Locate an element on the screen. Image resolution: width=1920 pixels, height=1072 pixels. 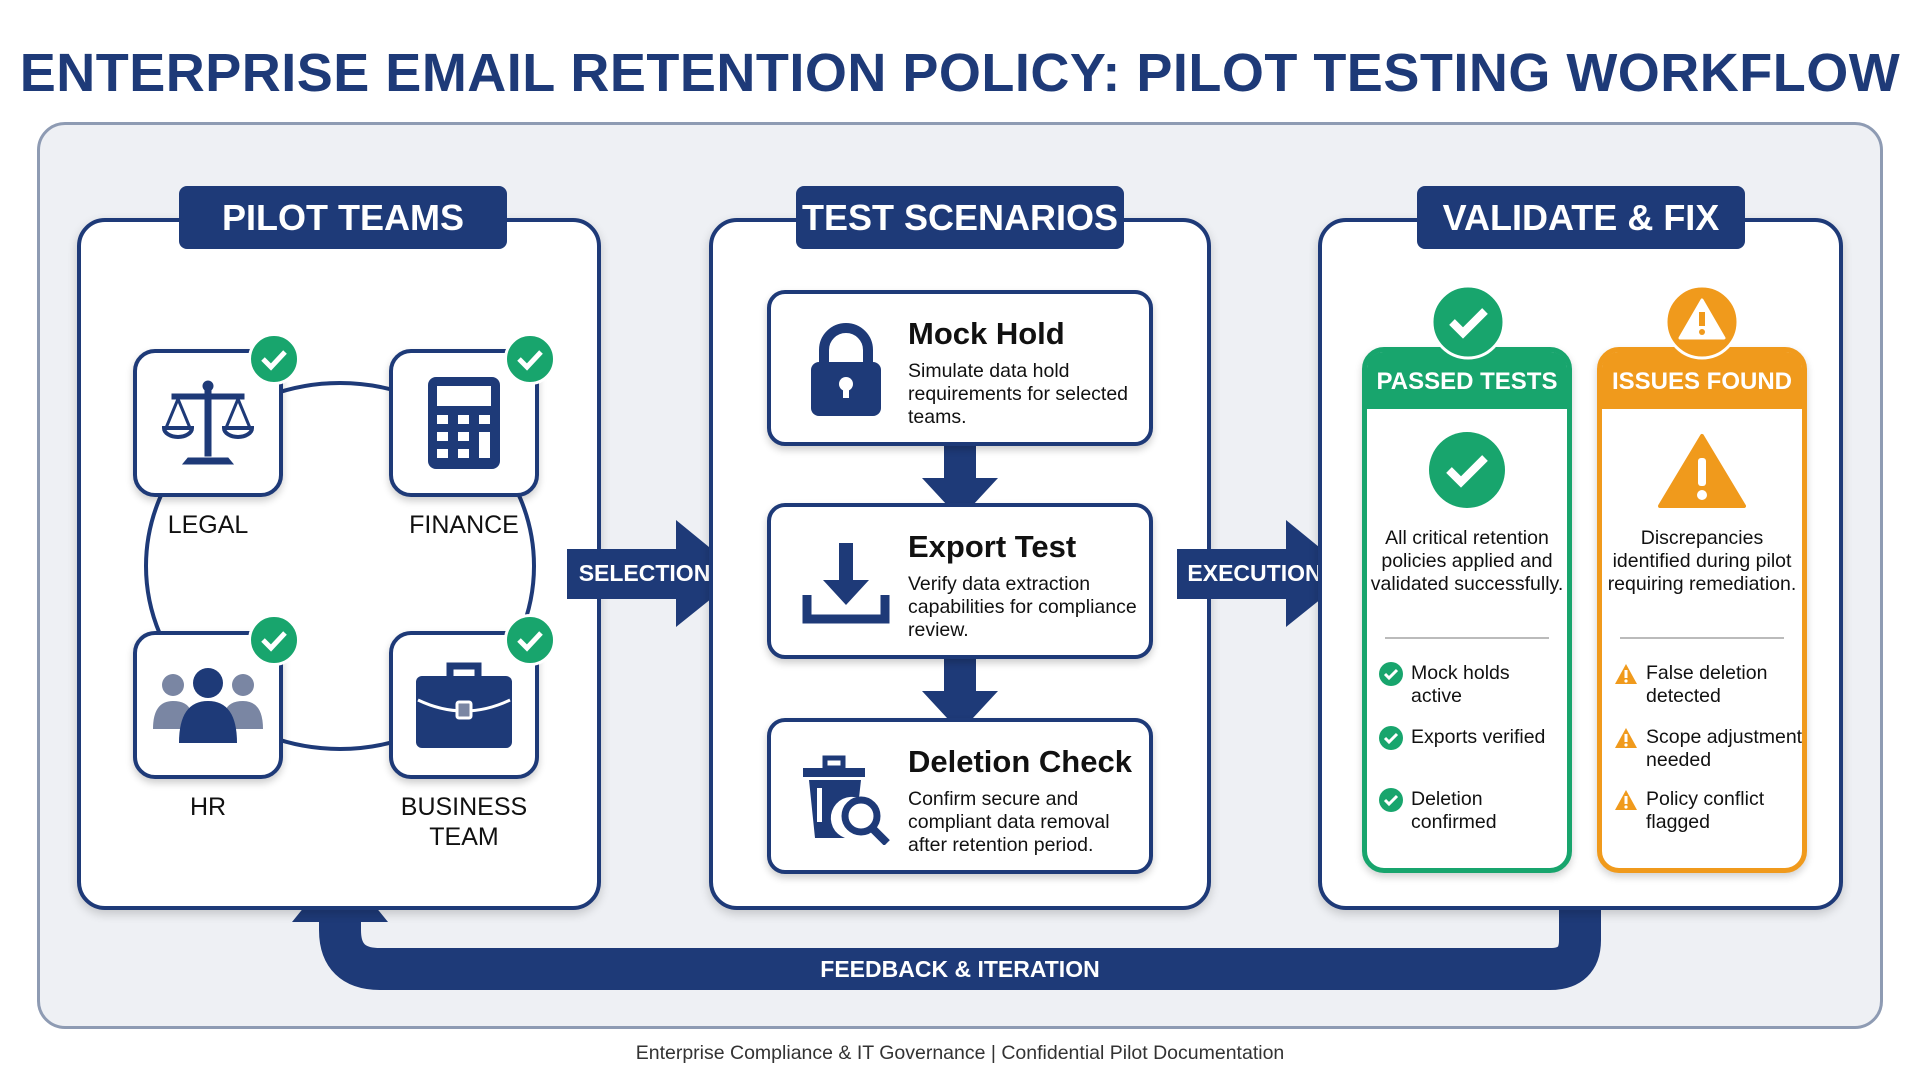
team-label: LEGAL is located at coordinates (208, 525).